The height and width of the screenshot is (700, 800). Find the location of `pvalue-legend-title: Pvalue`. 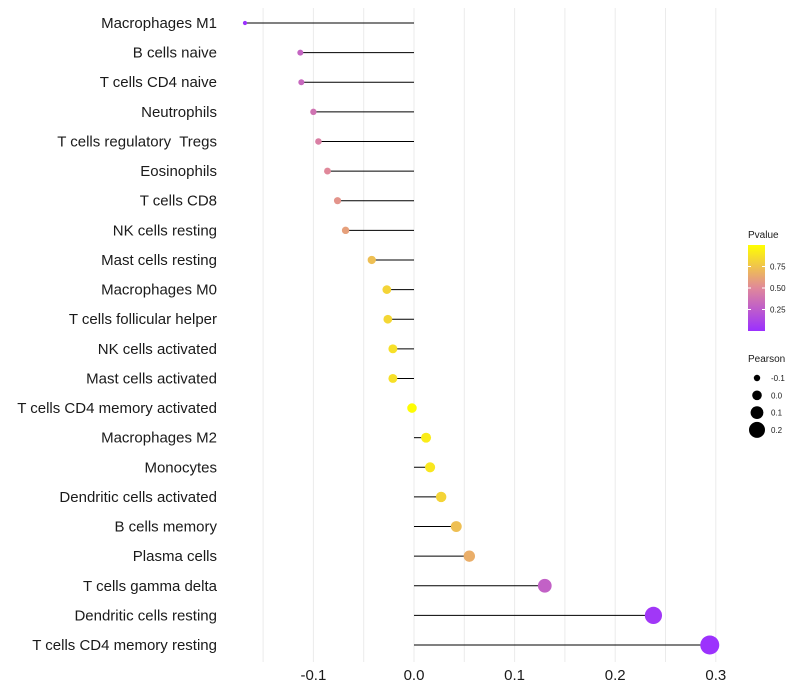

pvalue-legend-title: Pvalue is located at coordinates (763, 235).